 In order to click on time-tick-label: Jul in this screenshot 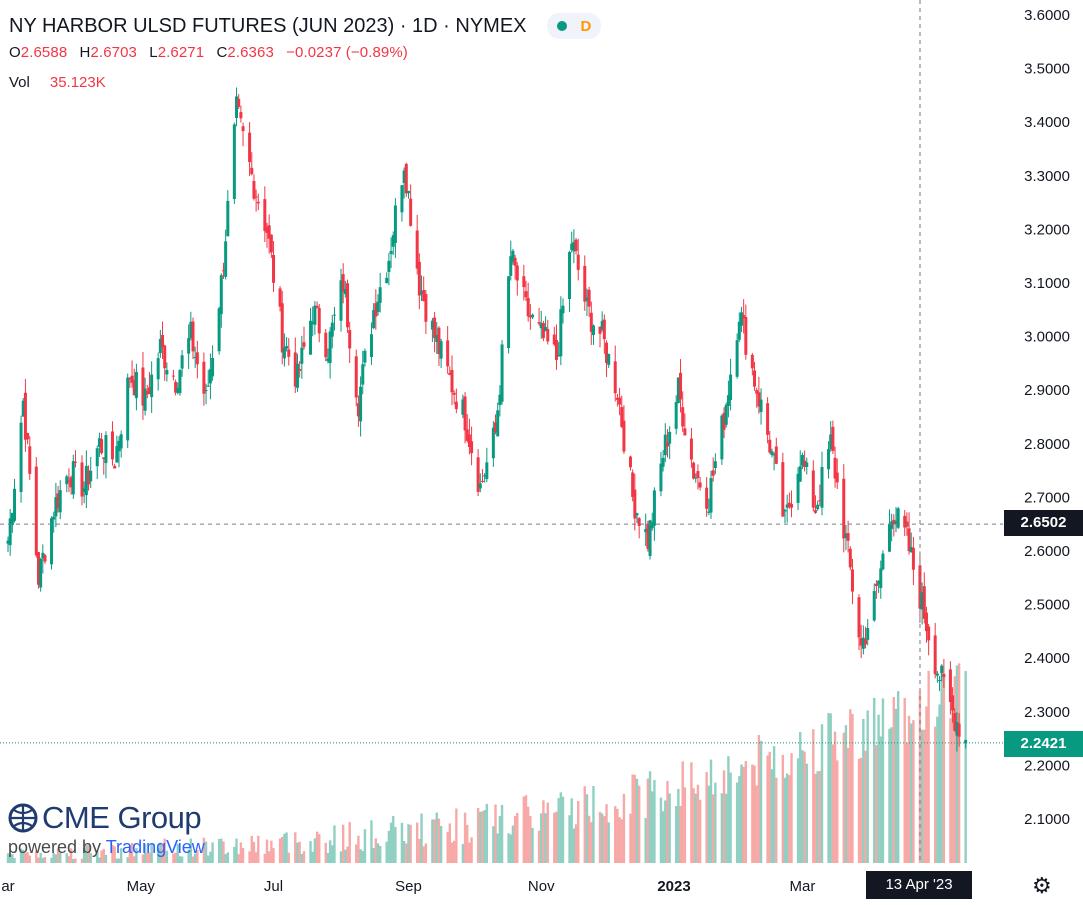, I will do `click(273, 886)`.